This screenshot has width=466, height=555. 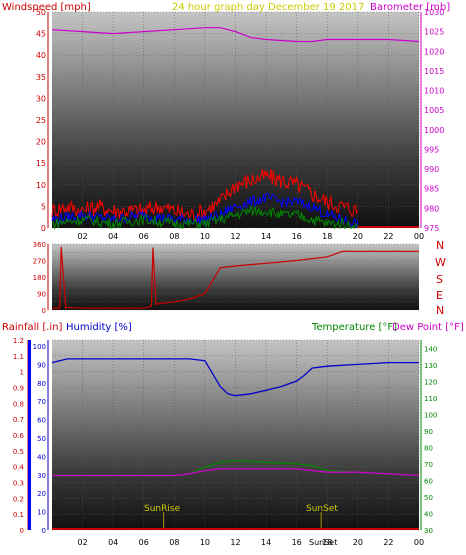 I want to click on sunrise-label: SunRise, so click(x=162, y=509).